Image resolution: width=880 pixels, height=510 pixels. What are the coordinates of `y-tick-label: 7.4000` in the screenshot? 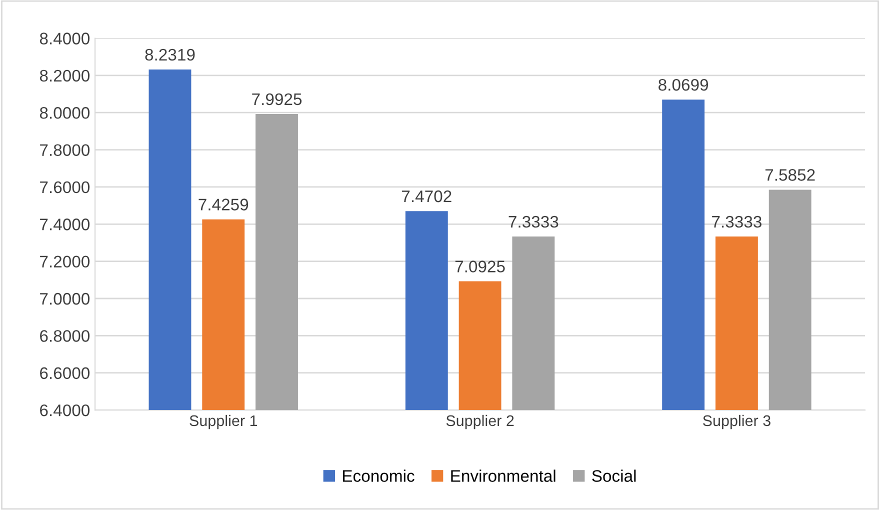 It's located at (65, 224).